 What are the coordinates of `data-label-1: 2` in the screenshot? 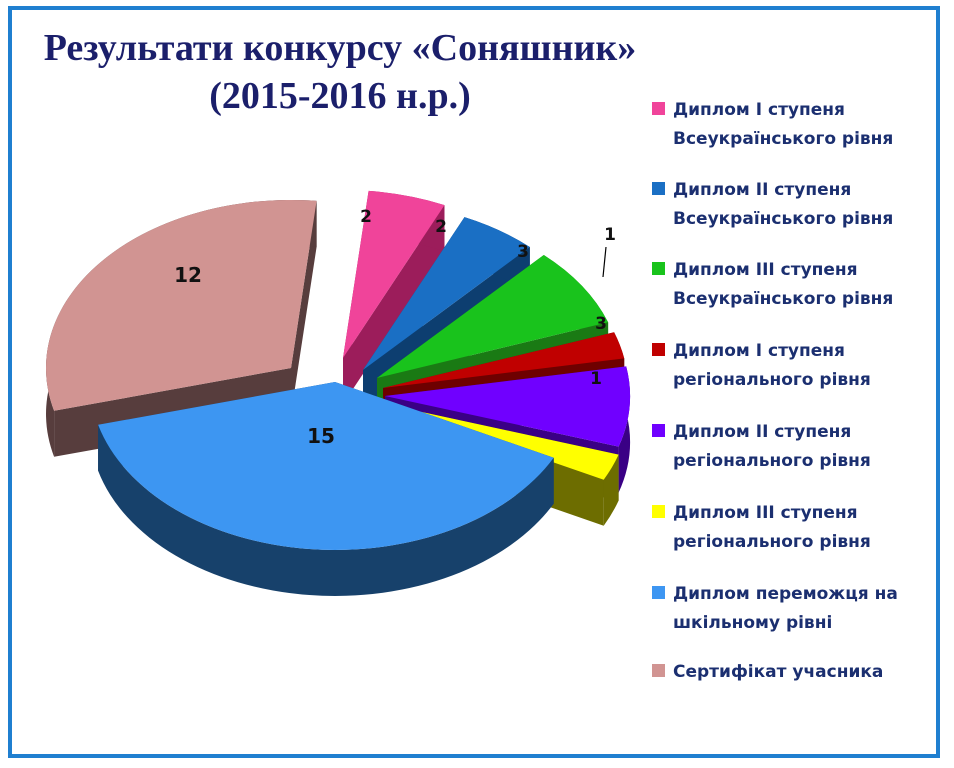 It's located at (366, 217).